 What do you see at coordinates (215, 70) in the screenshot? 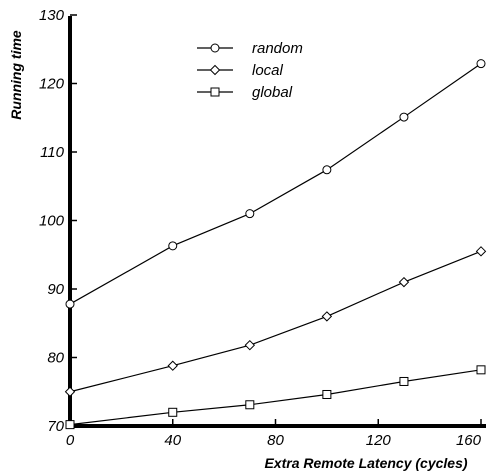
I see `legend-marker-local` at bounding box center [215, 70].